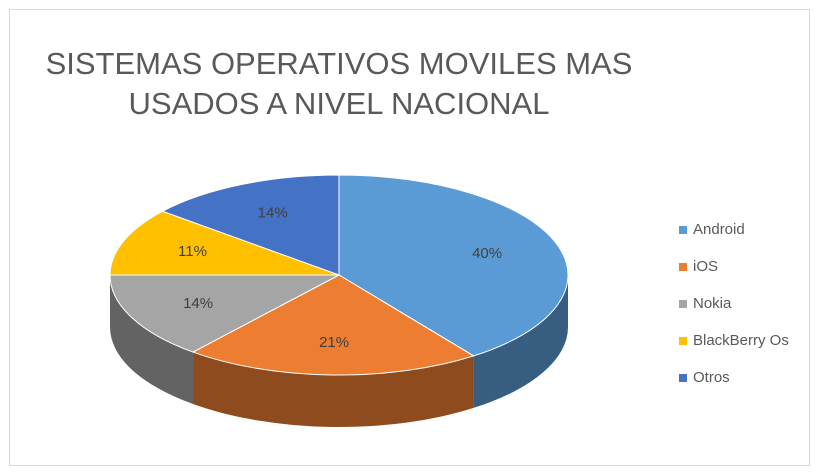  I want to click on data-label: 40%, so click(487, 253).